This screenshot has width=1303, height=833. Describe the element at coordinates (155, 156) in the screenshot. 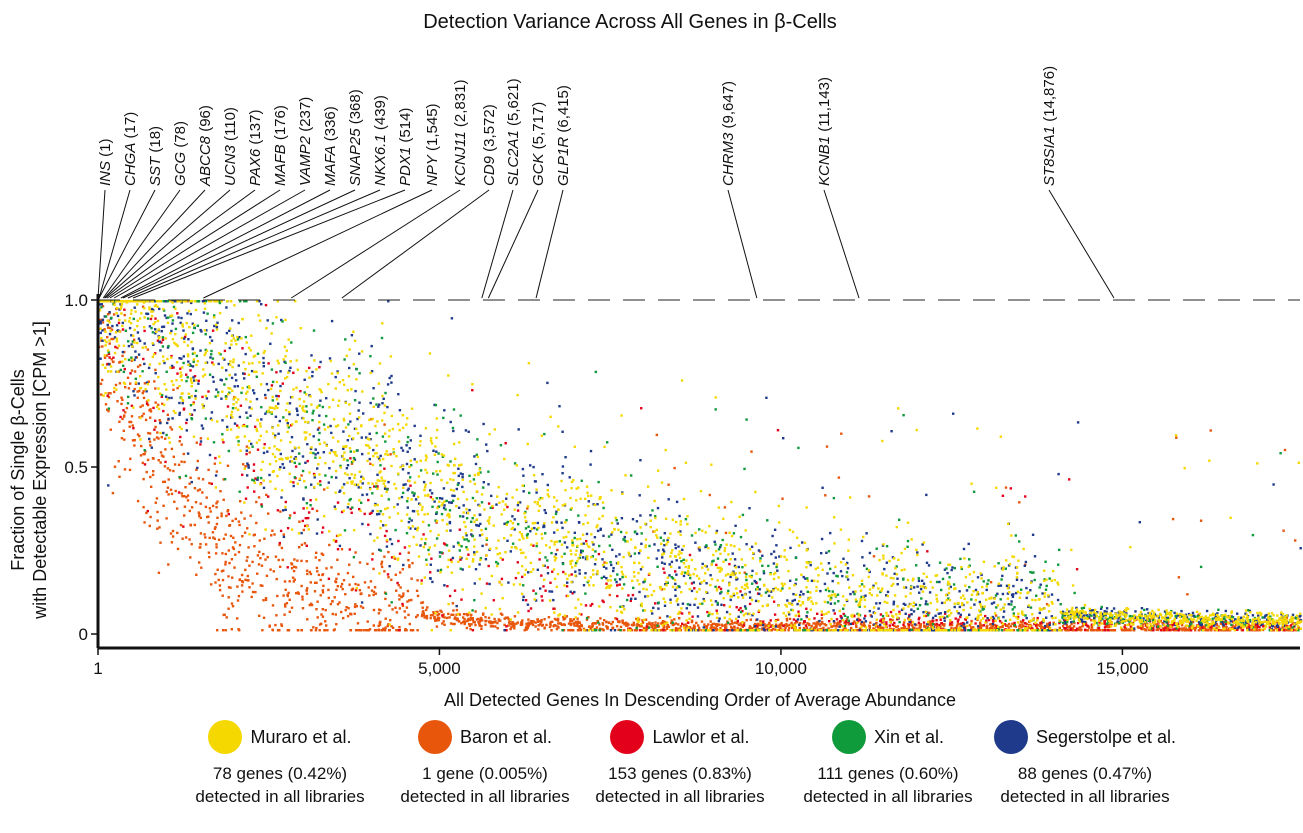

I see `gene-label-2: SST (18)` at that location.